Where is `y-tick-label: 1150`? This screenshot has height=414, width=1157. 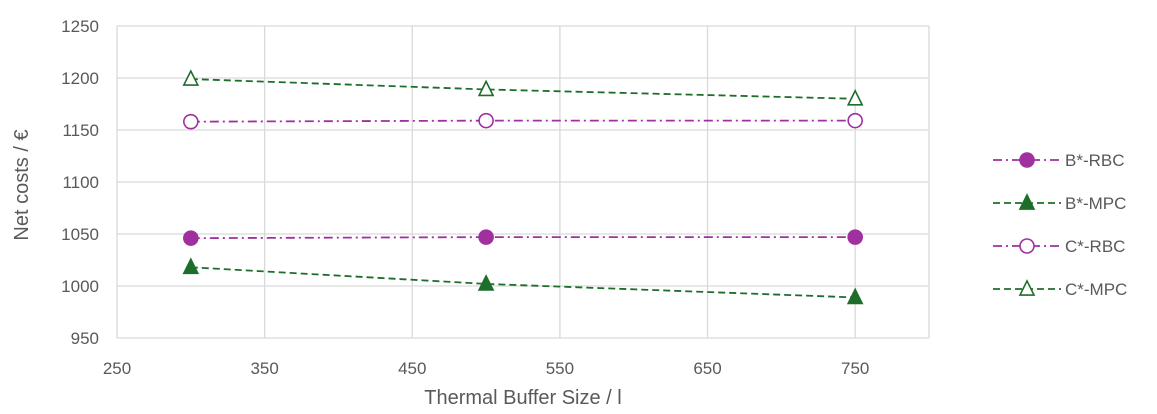
y-tick-label: 1150 is located at coordinates (80, 130).